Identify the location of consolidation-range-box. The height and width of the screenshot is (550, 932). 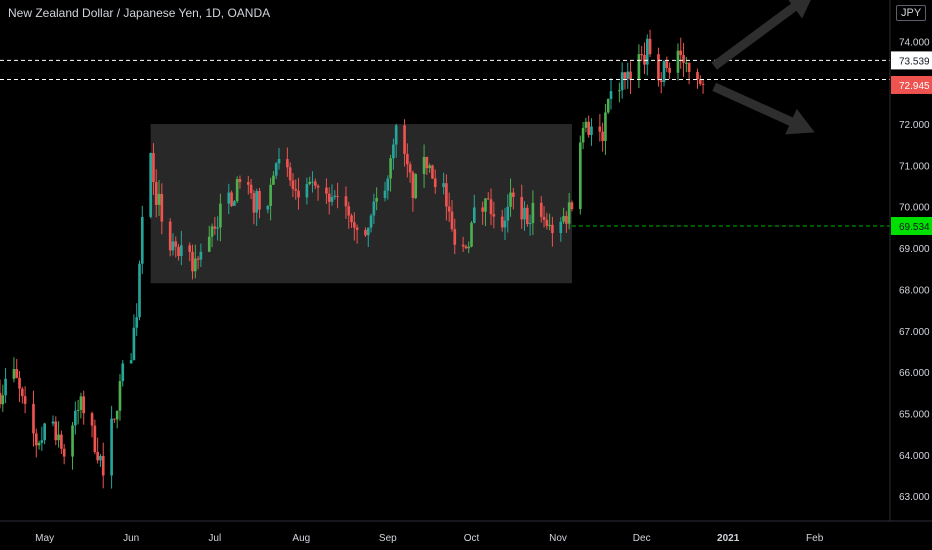
(361, 204).